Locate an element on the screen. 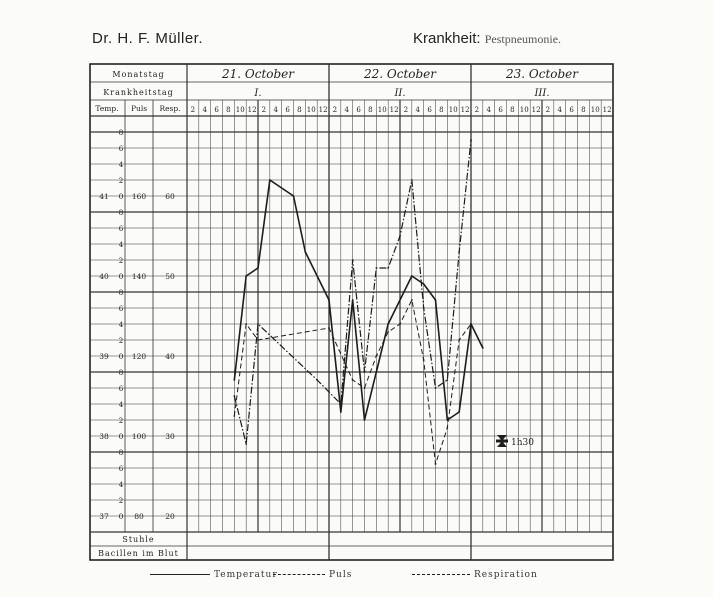 This screenshot has width=713, height=597. diagnosis-label: Krankheit: is located at coordinates (447, 38).